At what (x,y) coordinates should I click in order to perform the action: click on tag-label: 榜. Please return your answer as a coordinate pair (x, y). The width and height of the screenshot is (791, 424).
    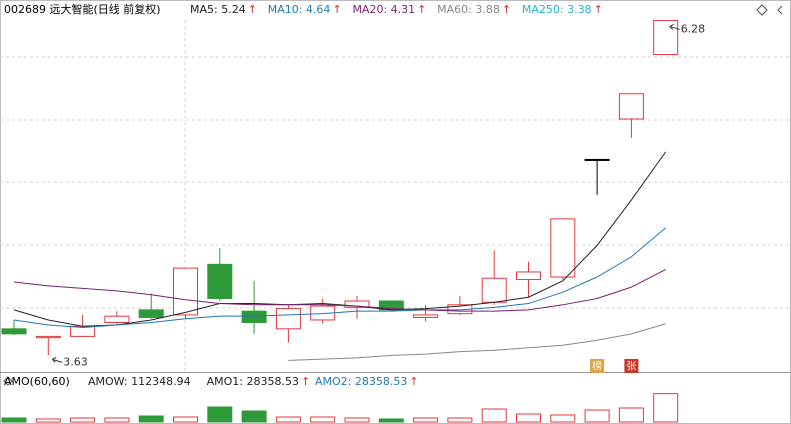
    Looking at the image, I should click on (597, 366).